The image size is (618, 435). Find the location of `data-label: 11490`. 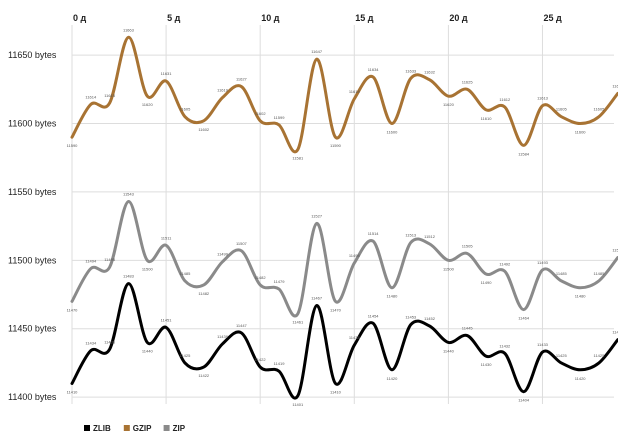

data-label: 11490 is located at coordinates (487, 282).